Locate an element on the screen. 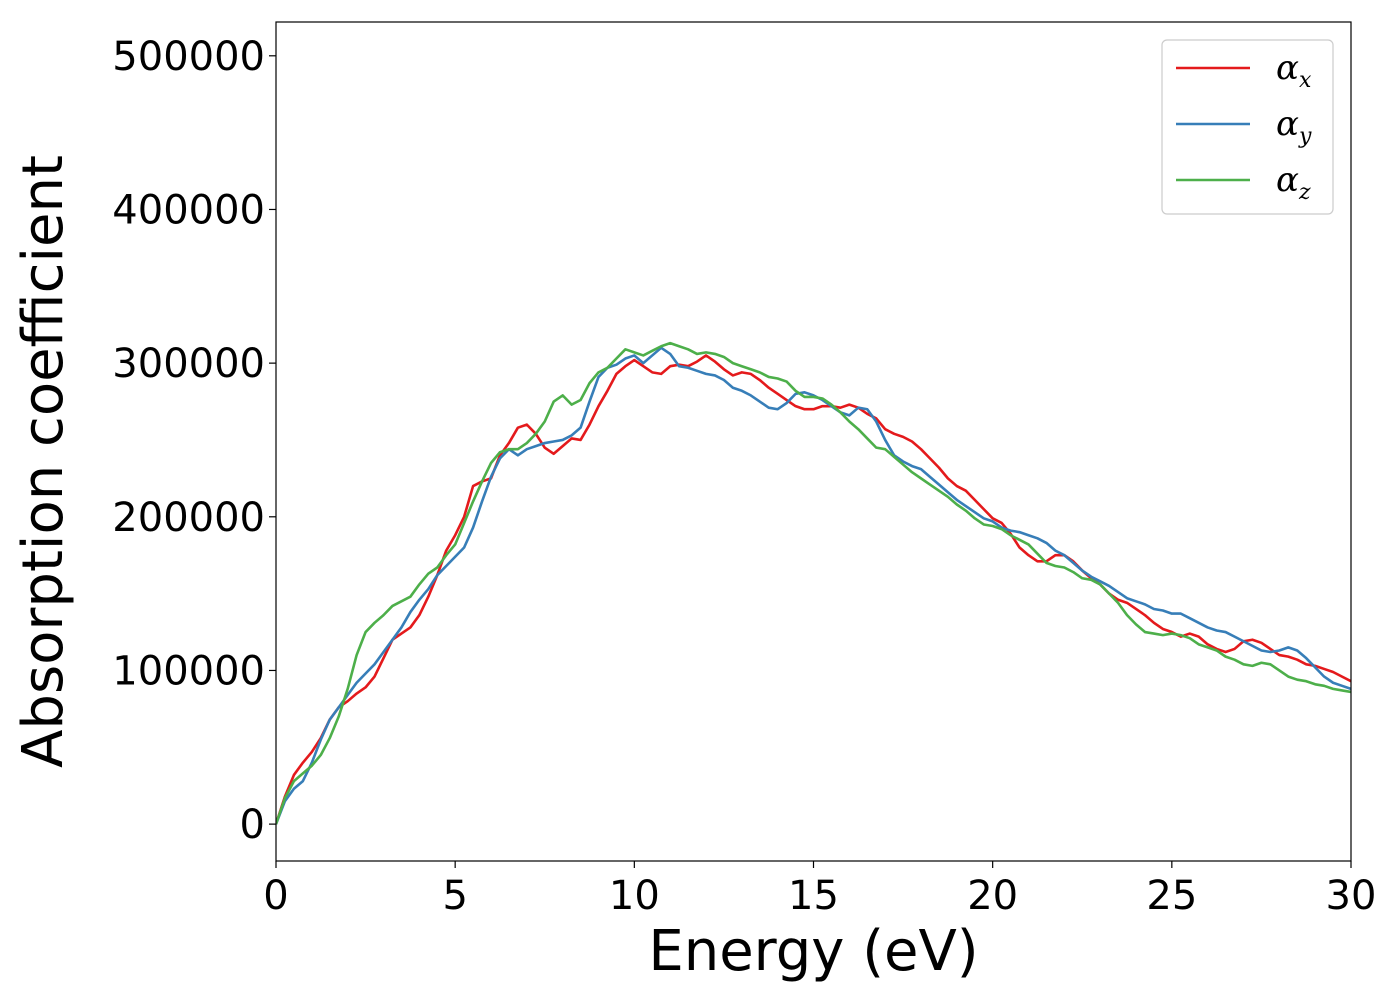  y-tick-label: 100000 is located at coordinates (188, 671).